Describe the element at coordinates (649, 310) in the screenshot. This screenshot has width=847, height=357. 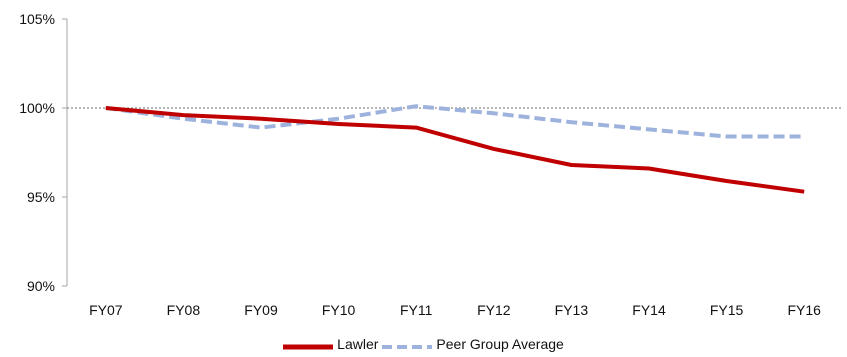
I see `x-tick-label: FY14` at that location.